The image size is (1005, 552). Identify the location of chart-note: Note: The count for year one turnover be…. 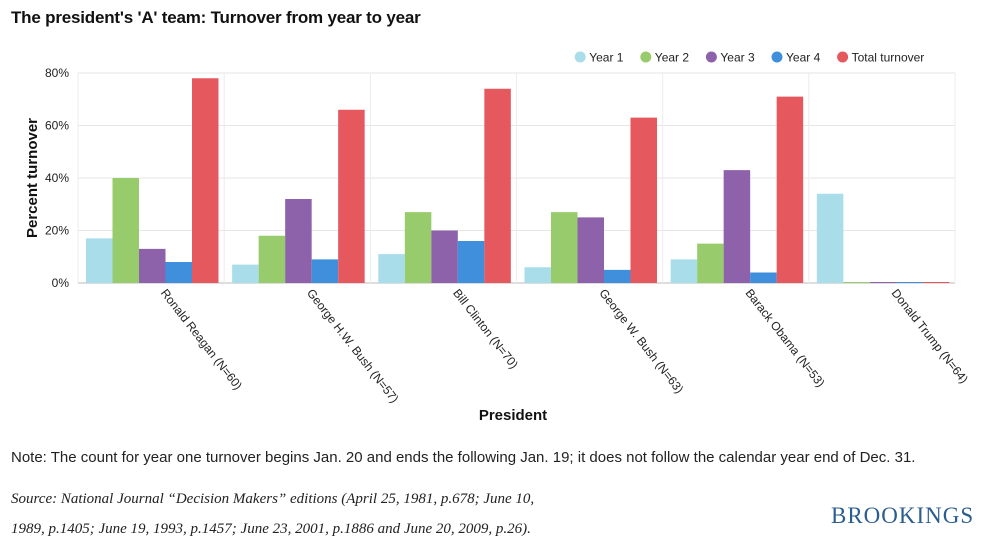
(463, 457).